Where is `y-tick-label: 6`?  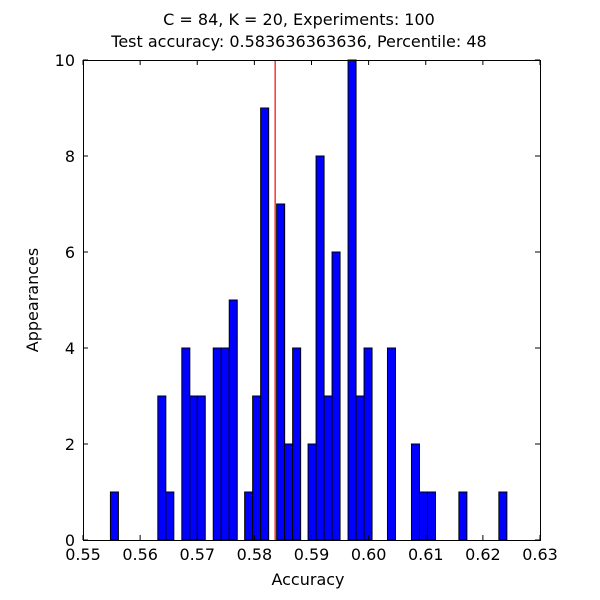
y-tick-label: 6 is located at coordinates (70, 252).